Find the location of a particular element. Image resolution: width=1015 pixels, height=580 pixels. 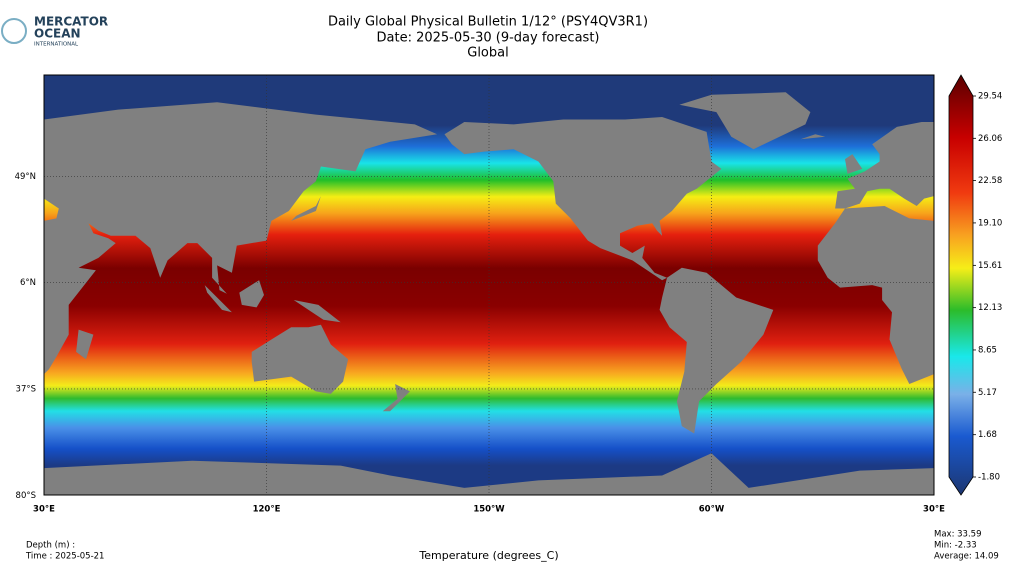

logo-text: OCEAN is located at coordinates (57, 34).